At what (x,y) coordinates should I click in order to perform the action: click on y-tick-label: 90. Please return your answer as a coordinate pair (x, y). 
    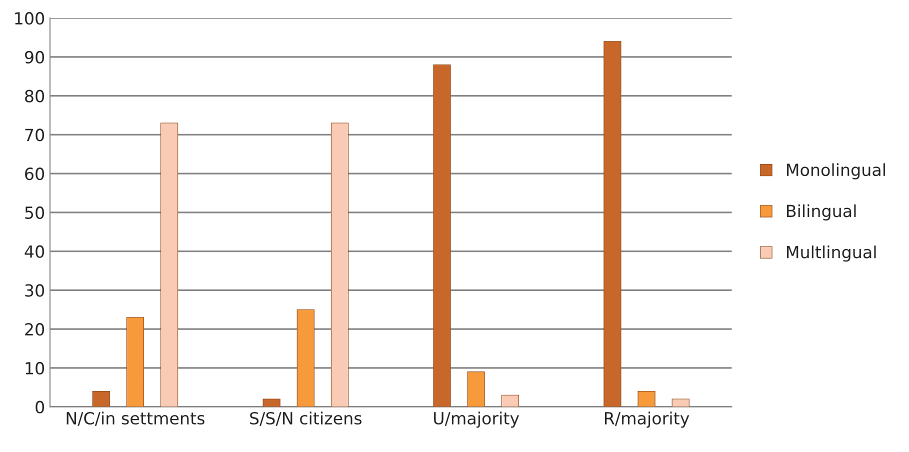
    Looking at the image, I should click on (34, 57).